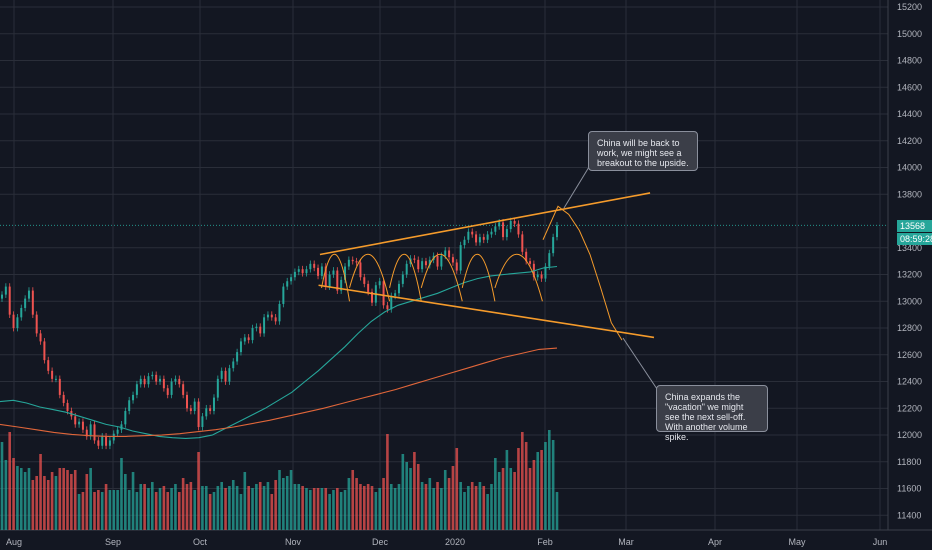 The image size is (932, 550). What do you see at coordinates (545, 542) in the screenshot?
I see `x-tick-label: Feb` at bounding box center [545, 542].